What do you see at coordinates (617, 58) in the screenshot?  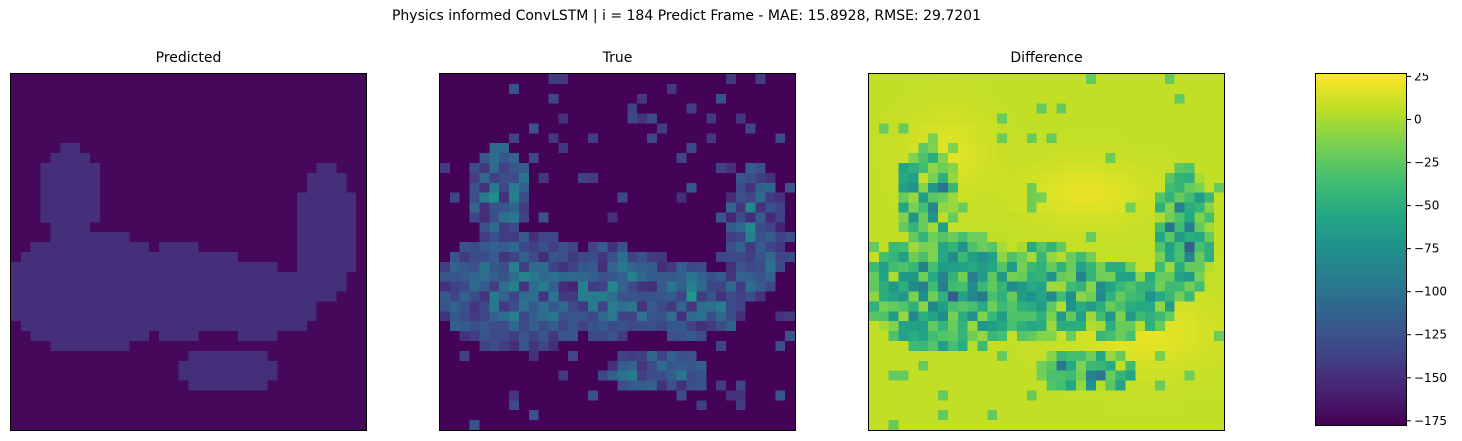 I see `true-title: True` at bounding box center [617, 58].